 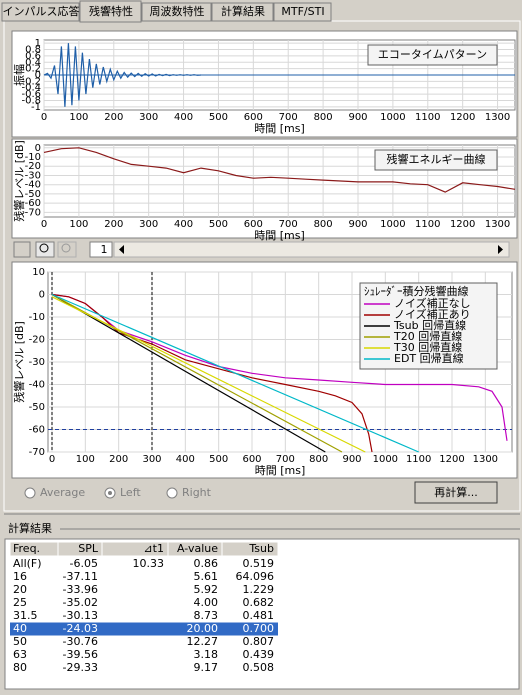 I want to click on table-cell: 80, so click(x=20, y=667).